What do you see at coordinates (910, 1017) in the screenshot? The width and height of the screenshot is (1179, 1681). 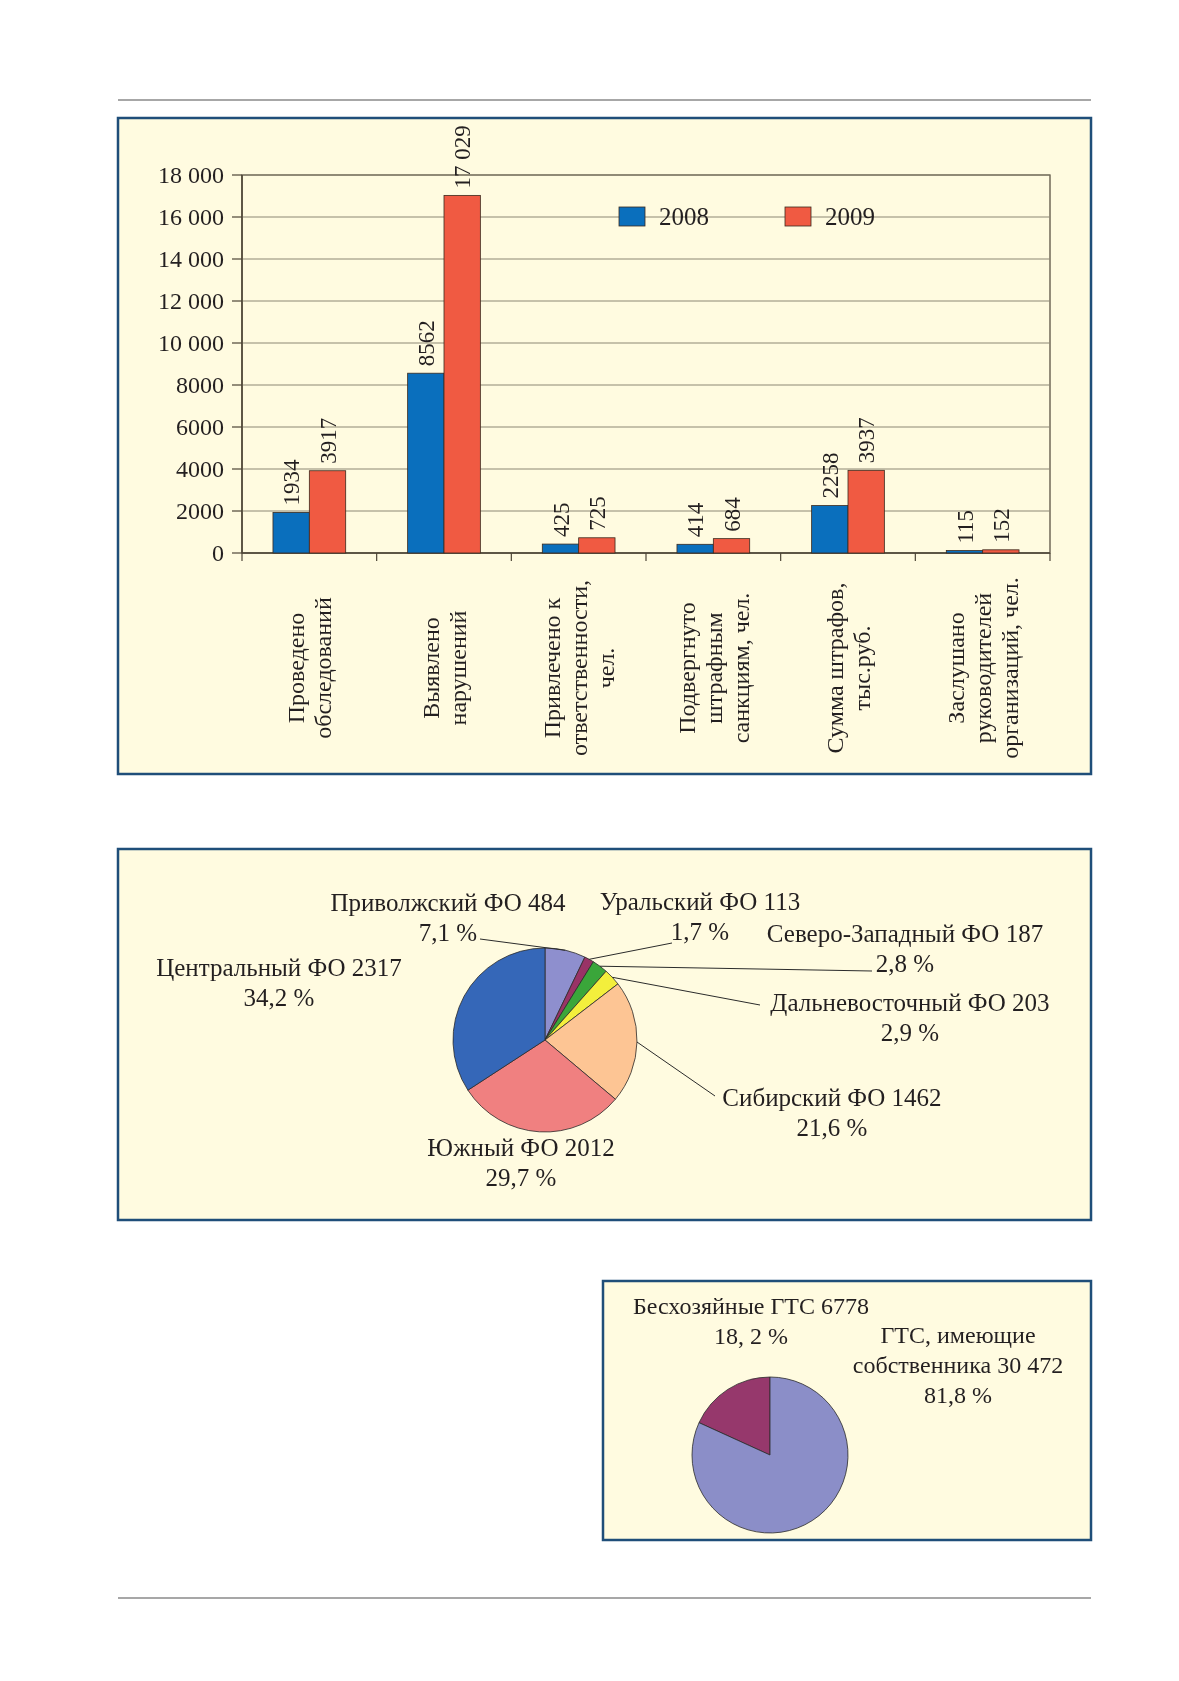 I see `slice-label: Дальневосточный ФО 203 2,9 %` at bounding box center [910, 1017].